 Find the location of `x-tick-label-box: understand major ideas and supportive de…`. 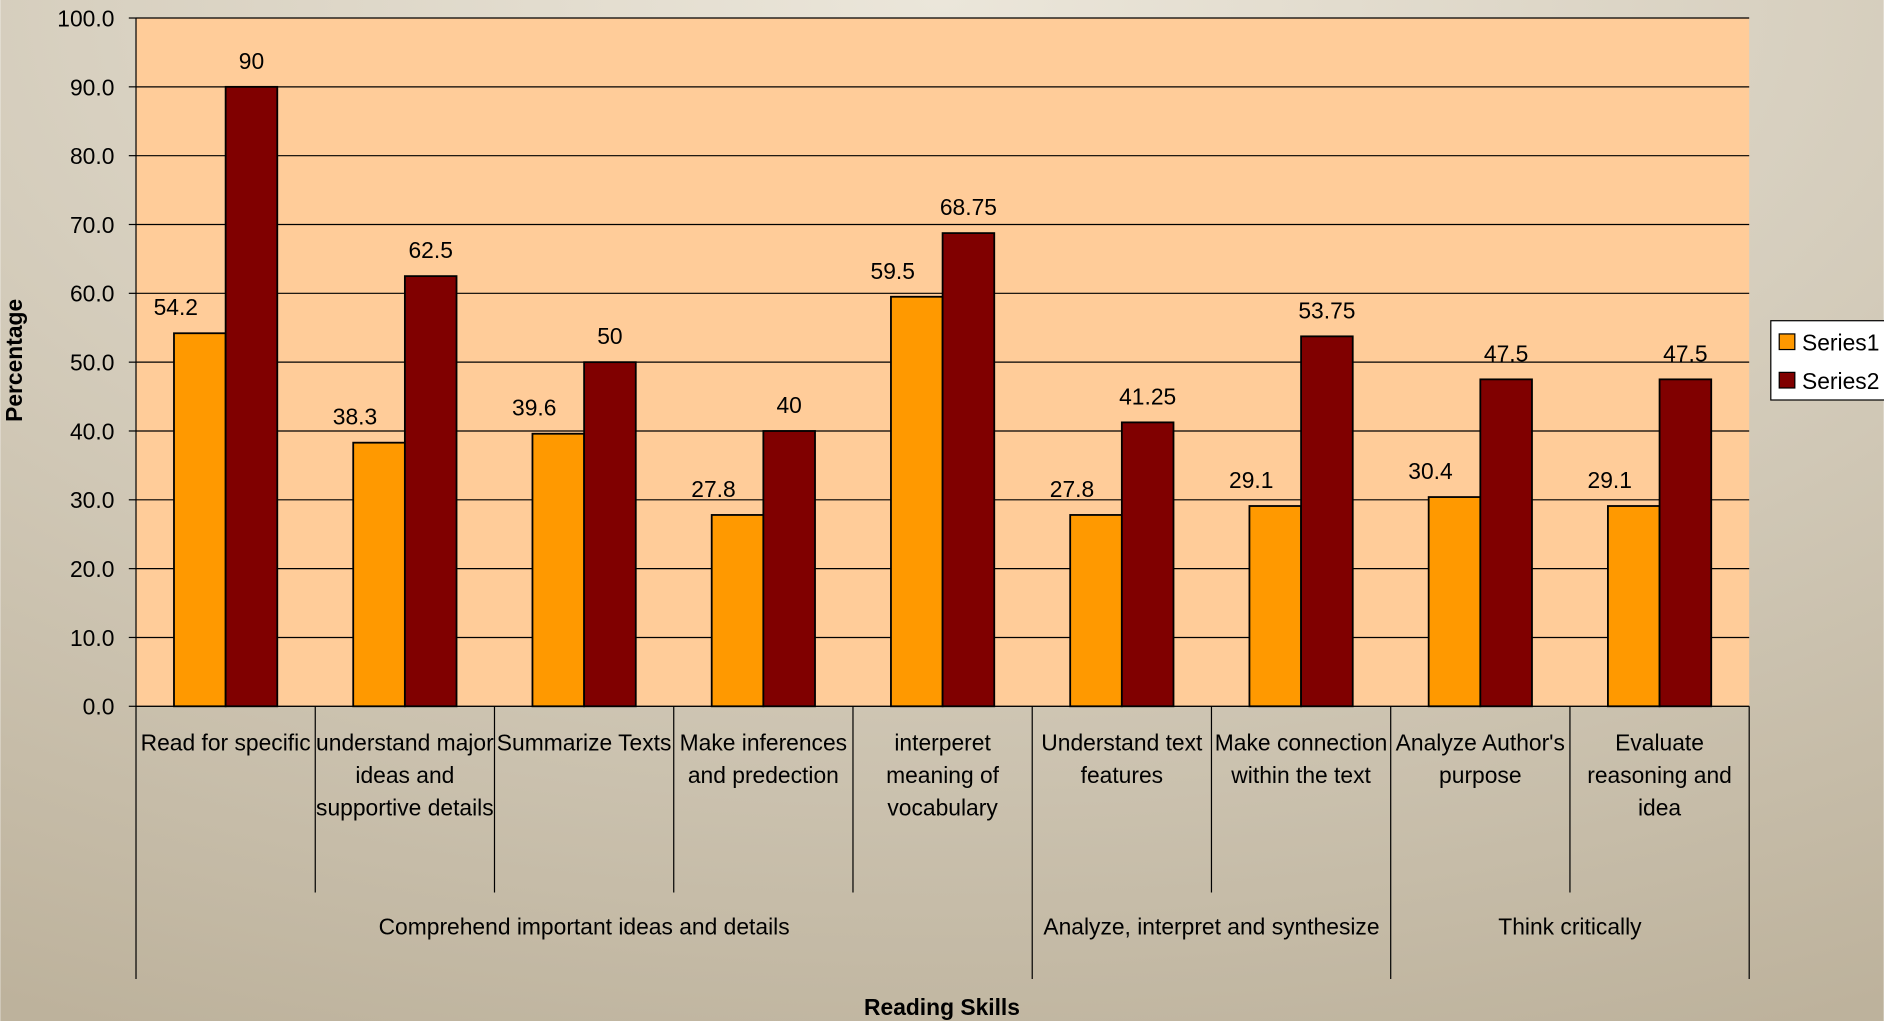

x-tick-label-box: understand major ideas and supportive de… is located at coordinates (405, 776).